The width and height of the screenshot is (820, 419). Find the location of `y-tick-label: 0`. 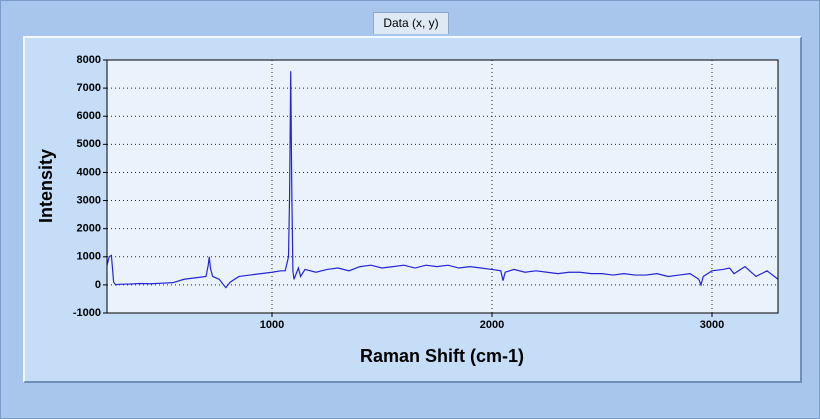

y-tick-label: 0 is located at coordinates (98, 285).